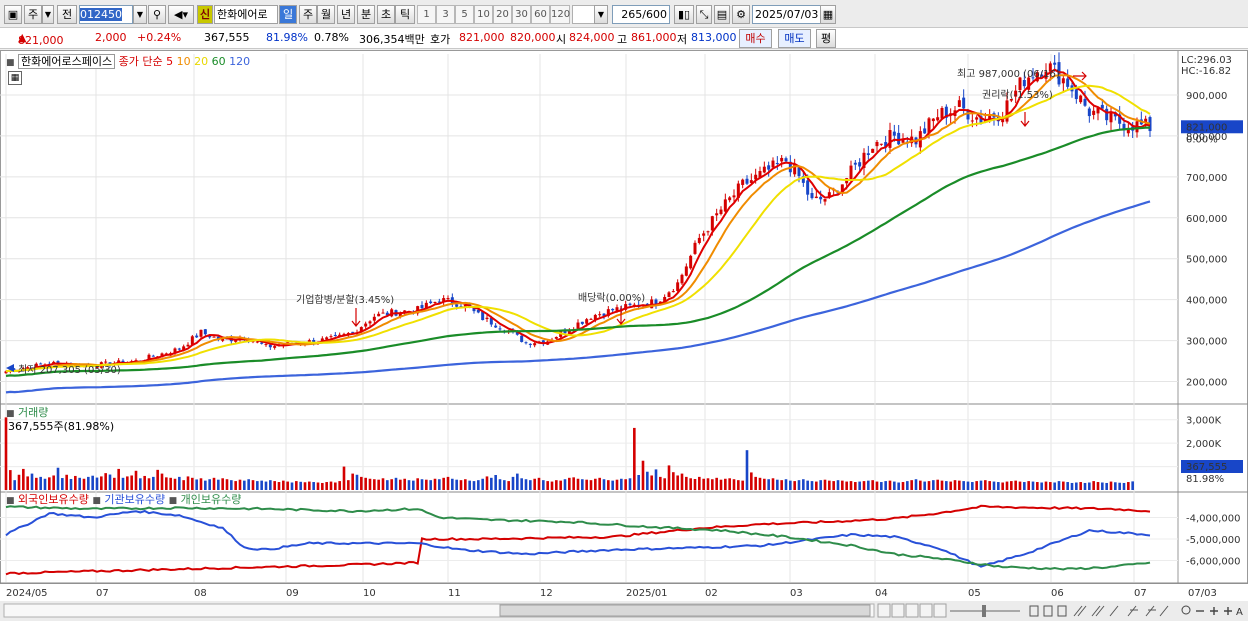 This screenshot has width=1248, height=621. I want to click on code-input: 012450, so click(106, 14).